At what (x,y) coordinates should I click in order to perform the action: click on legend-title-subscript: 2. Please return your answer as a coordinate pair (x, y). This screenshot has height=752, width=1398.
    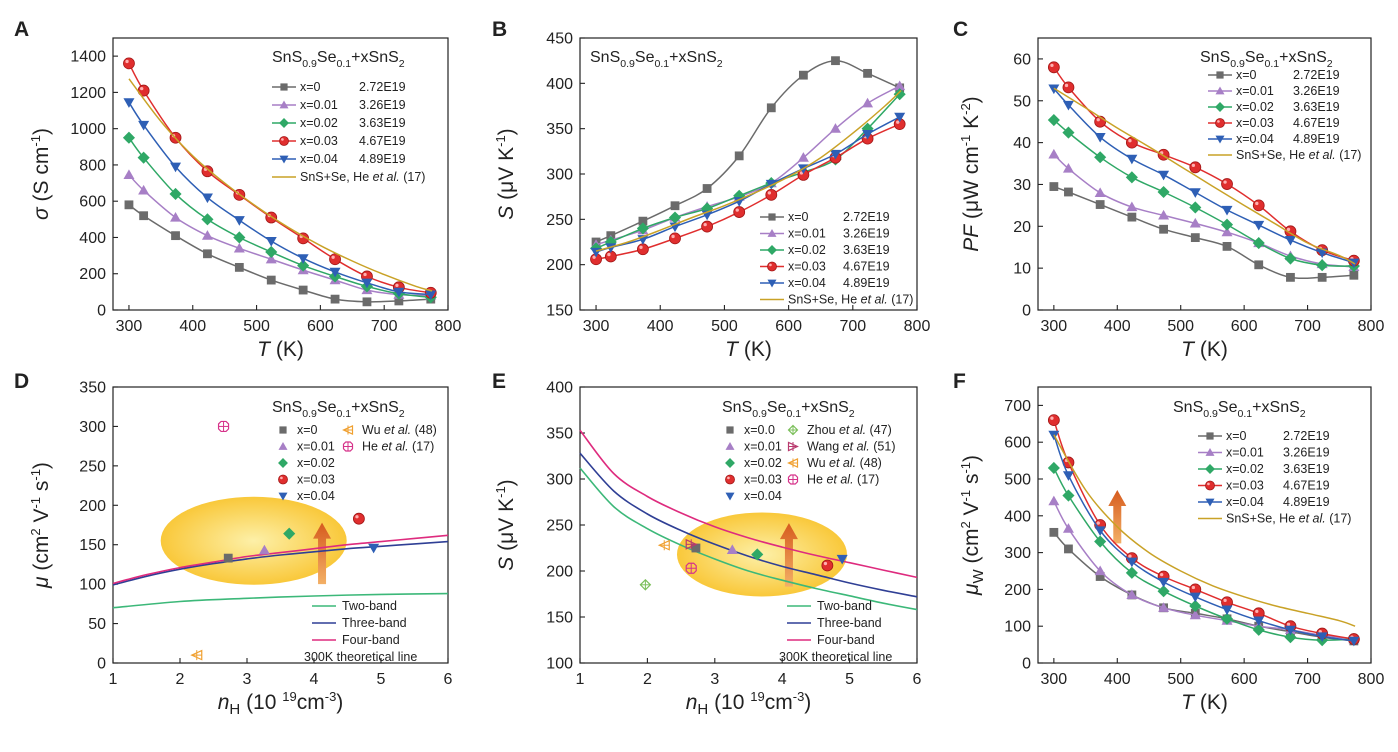
    Looking at the image, I should click on (720, 64).